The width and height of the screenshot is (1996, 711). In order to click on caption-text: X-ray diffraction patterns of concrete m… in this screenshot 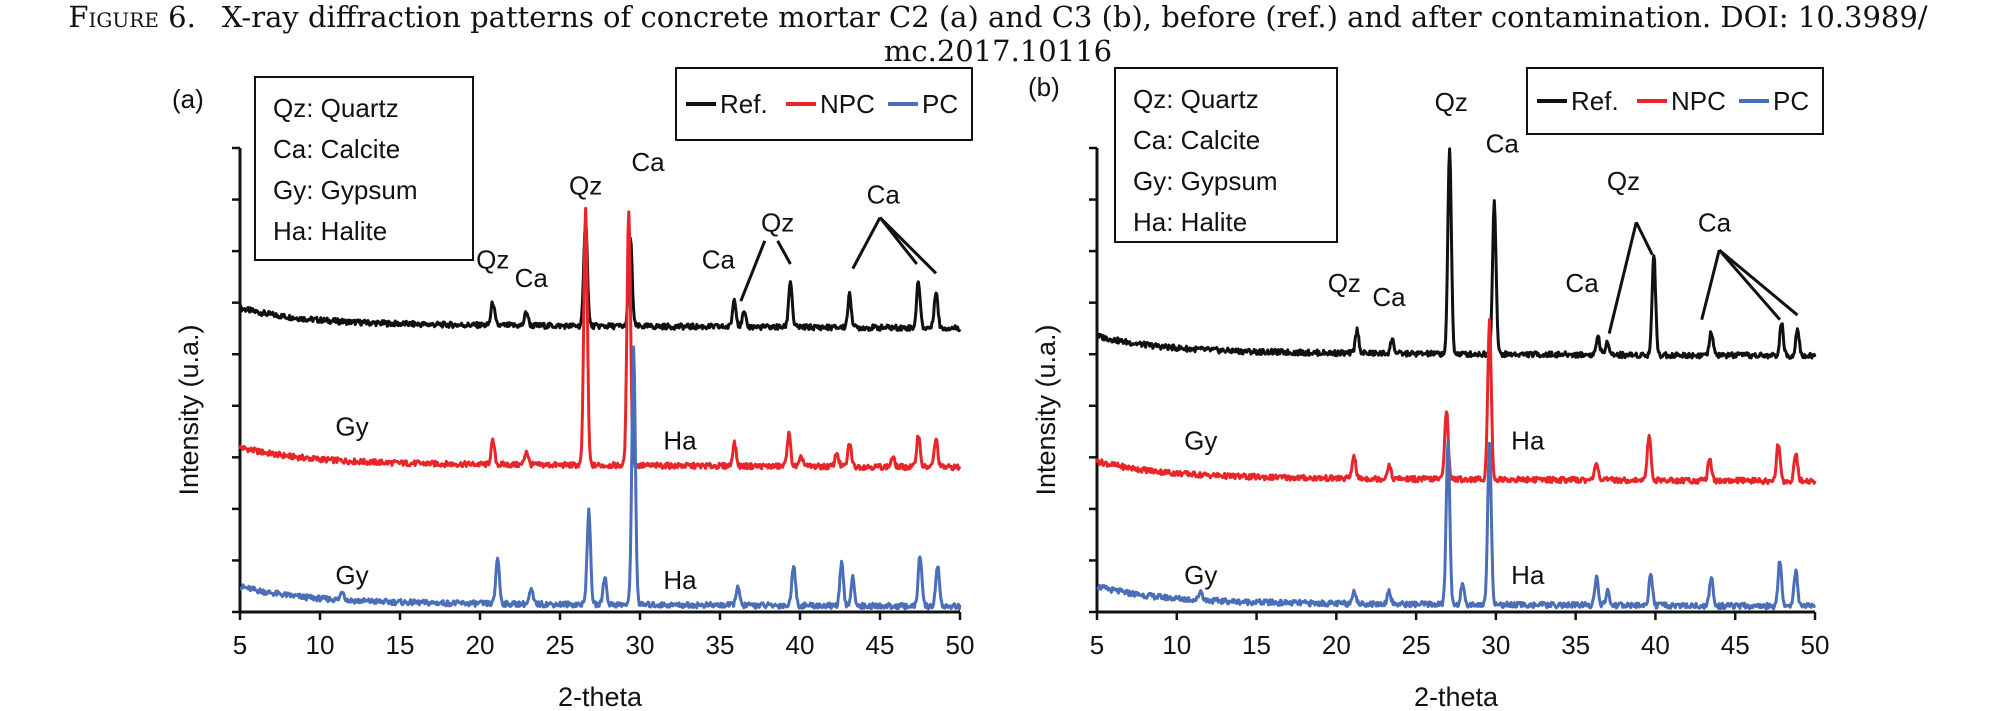, I will do `click(1074, 17)`.